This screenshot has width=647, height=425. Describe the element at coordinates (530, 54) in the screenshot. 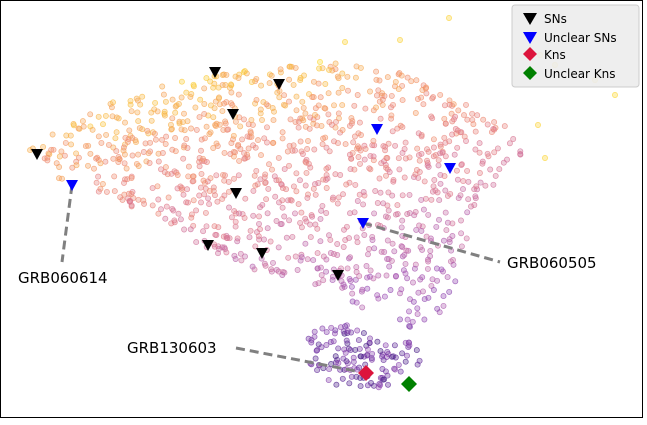

I see `legend-kn-marker` at that location.